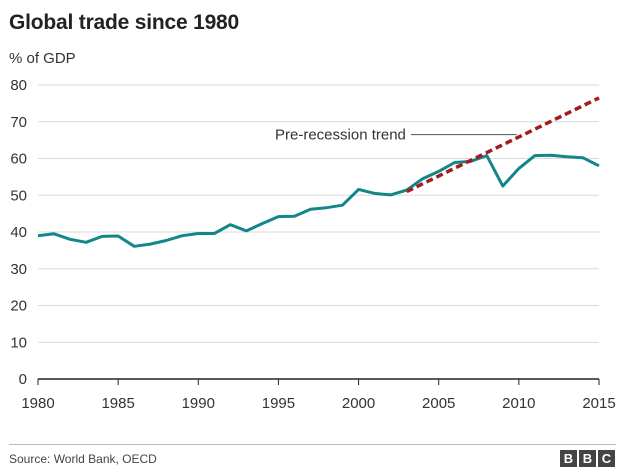  What do you see at coordinates (606, 458) in the screenshot?
I see `logo-letter: C` at bounding box center [606, 458].